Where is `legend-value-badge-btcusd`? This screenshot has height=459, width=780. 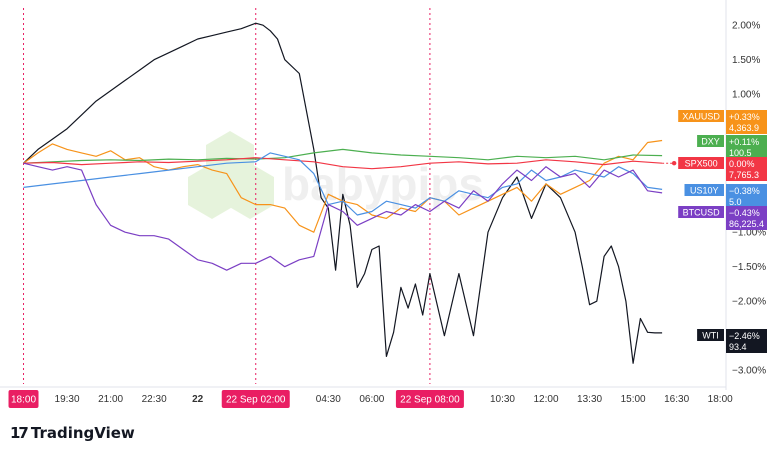 legend-value-badge-btcusd is located at coordinates (746, 218).